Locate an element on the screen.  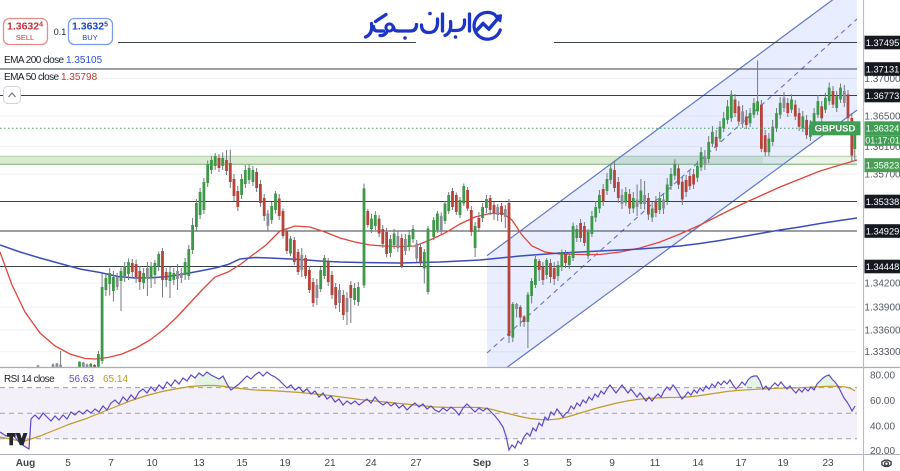
svg-text: 1.34929 is located at coordinates (883, 232).